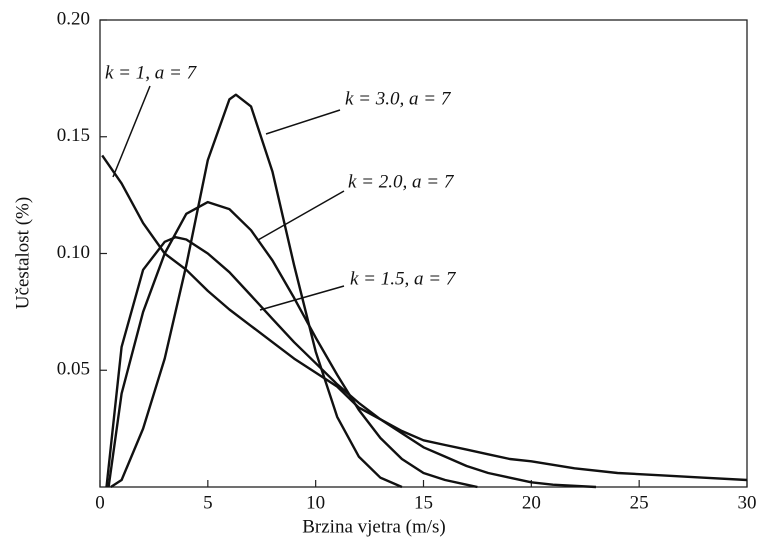  What do you see at coordinates (747, 502) in the screenshot?
I see `x-tick-label: 30` at bounding box center [747, 502].